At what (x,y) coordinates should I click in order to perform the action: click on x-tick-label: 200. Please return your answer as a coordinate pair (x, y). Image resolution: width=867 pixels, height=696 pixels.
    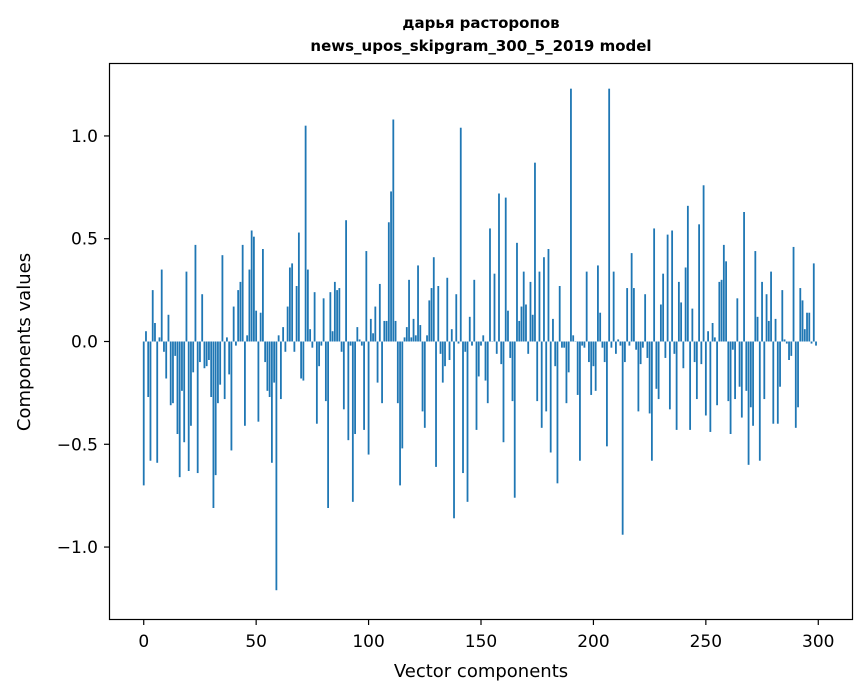
    Looking at the image, I should click on (593, 642).